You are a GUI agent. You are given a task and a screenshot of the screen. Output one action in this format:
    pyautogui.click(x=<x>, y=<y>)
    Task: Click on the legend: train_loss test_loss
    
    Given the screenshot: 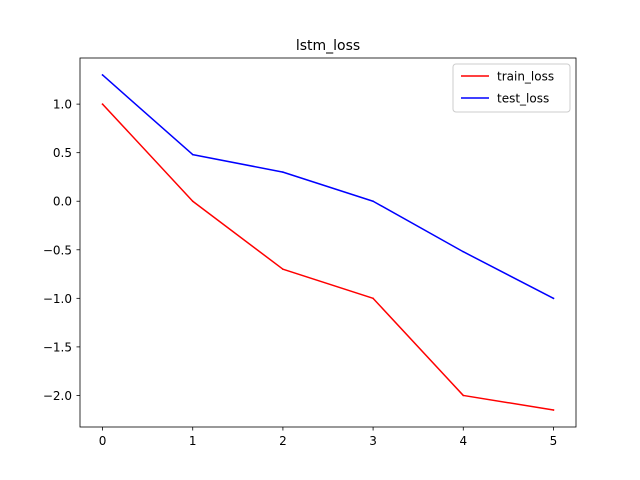 What is the action you would take?
    pyautogui.click(x=511, y=88)
    